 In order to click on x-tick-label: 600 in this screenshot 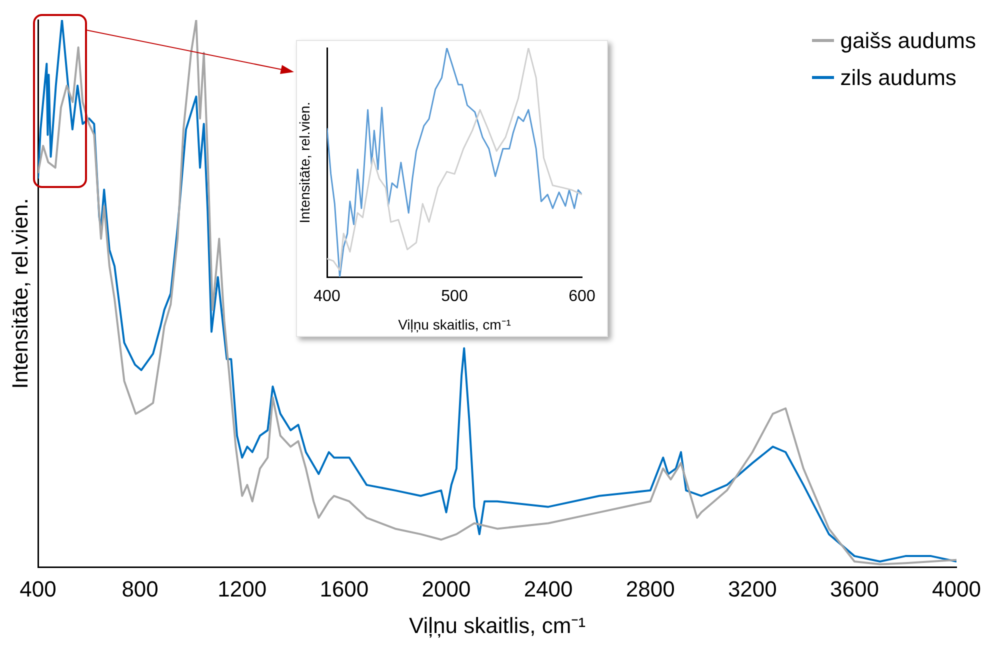, I will do `click(582, 297)`.